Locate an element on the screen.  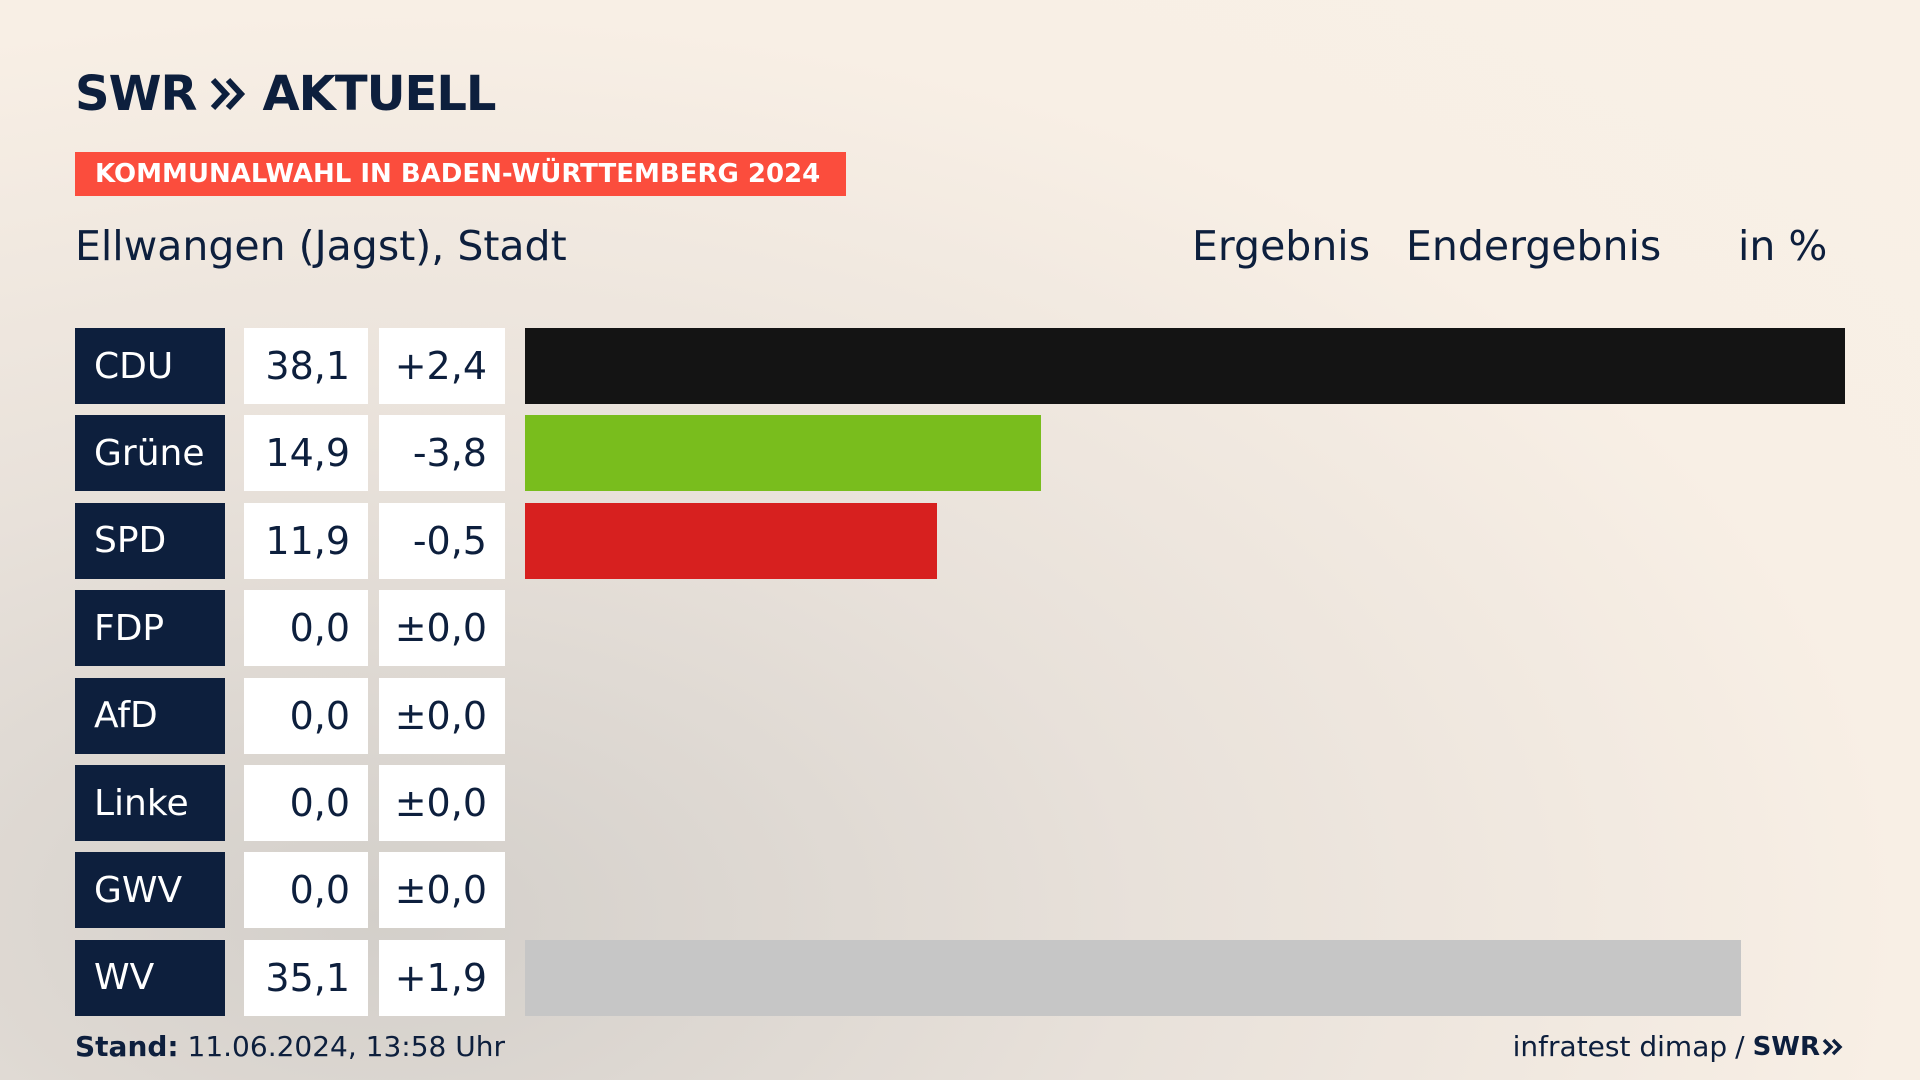
aktuell-wordmark: AKTUELL is located at coordinates (379, 94).